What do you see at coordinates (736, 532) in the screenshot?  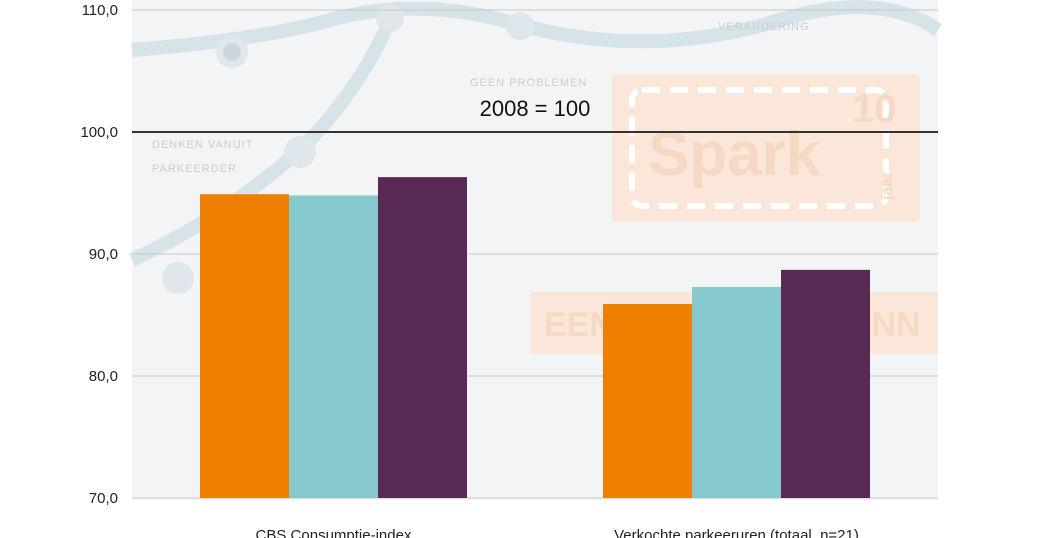 I see `x-category-label: Verkochte parkeeruren (totaal, n=21)` at bounding box center [736, 532].